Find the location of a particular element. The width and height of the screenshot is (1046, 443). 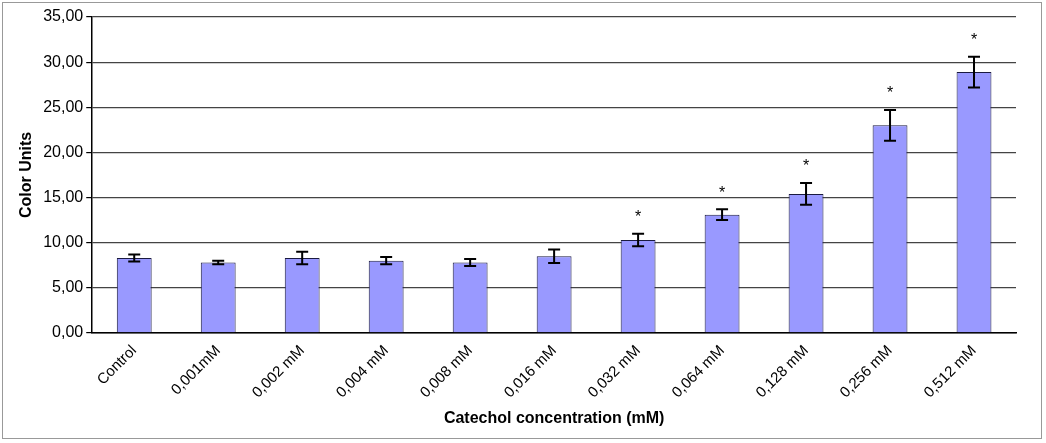

y-tick-label: 0,00 is located at coordinates (68, 332).